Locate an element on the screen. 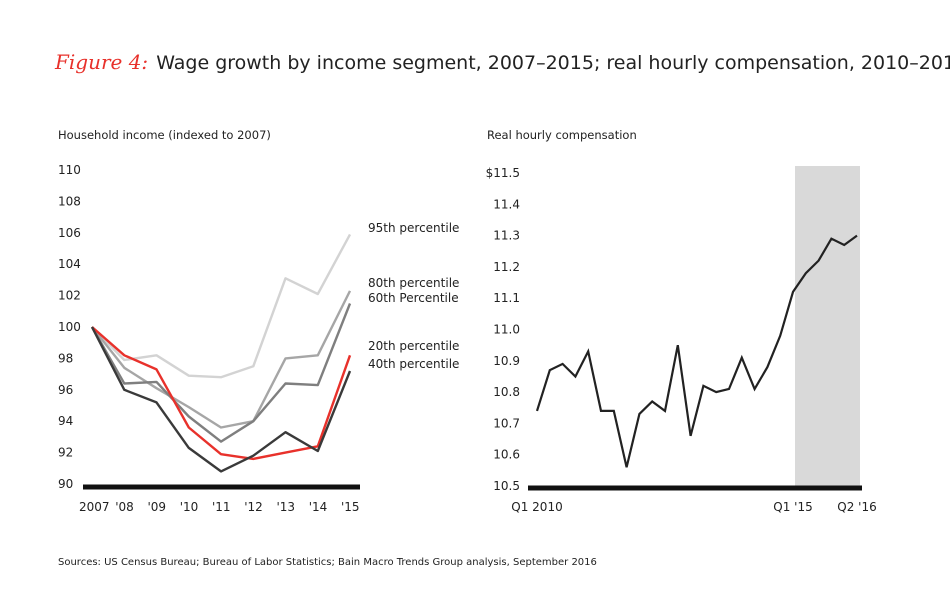  right-y-tick-10: $11.5 is located at coordinates (503, 173).